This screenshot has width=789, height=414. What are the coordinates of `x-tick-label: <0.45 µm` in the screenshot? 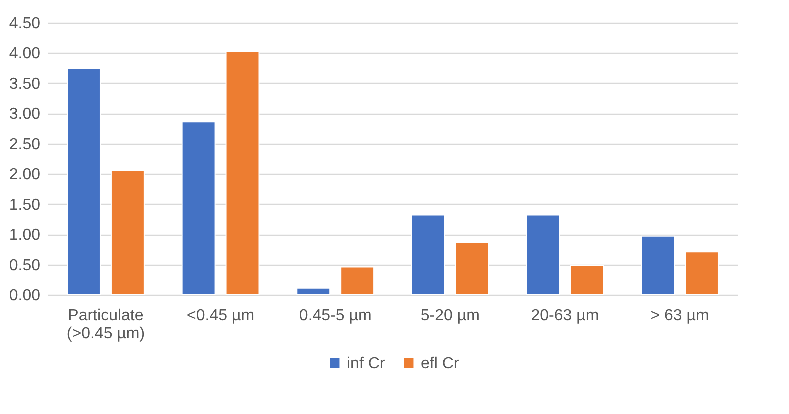 It's located at (221, 316).